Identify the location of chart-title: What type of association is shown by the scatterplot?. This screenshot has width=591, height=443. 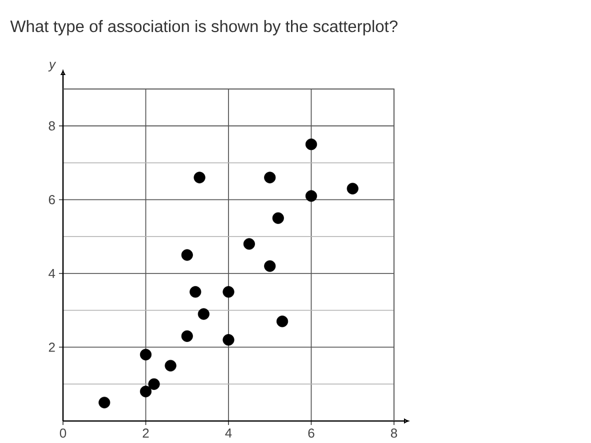
(204, 28).